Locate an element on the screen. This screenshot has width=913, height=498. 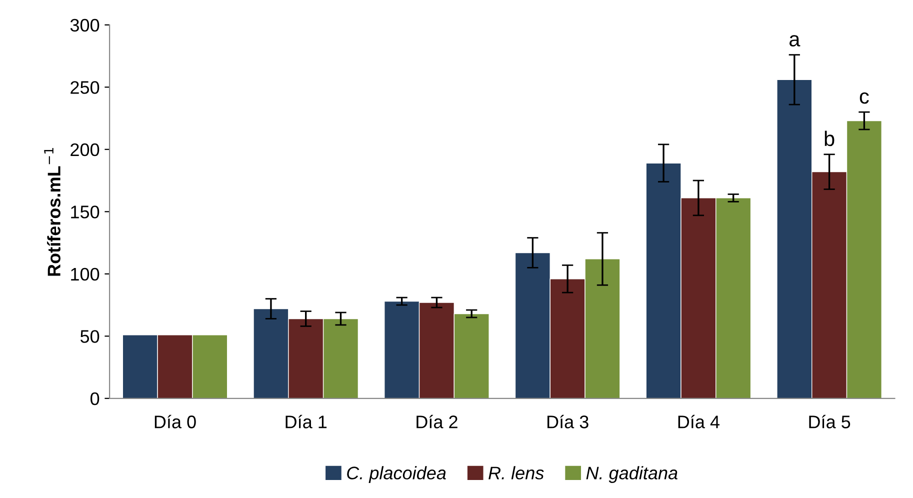
legend-label: C. placoidea is located at coordinates (396, 474).